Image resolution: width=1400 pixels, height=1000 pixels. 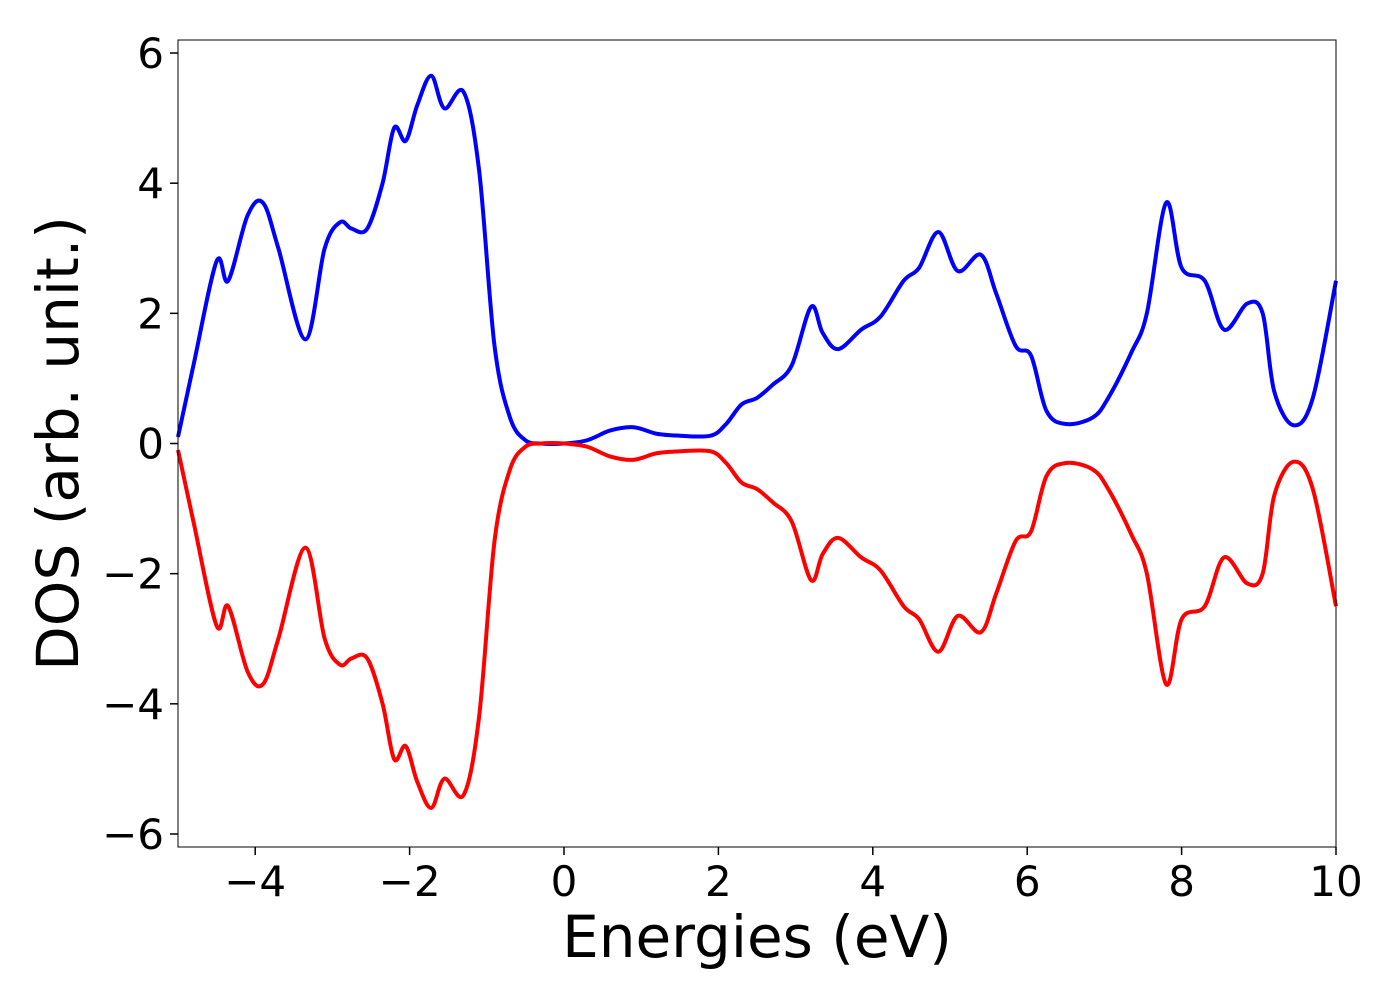 What do you see at coordinates (1181, 881) in the screenshot?
I see `x-tick-label: 8` at bounding box center [1181, 881].